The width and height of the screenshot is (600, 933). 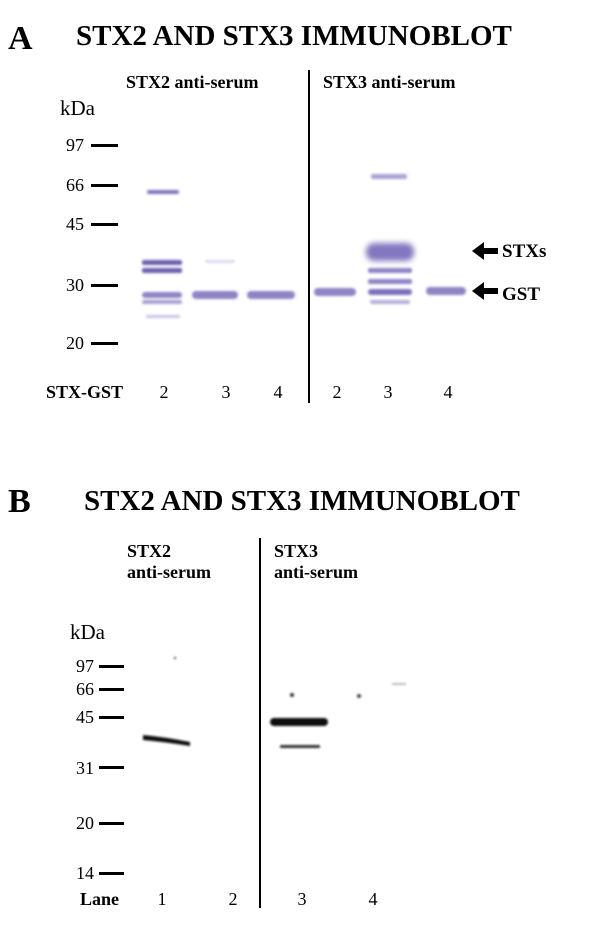 I want to click on panel-b-group-stx2-line2: anti-serum, so click(x=169, y=571).